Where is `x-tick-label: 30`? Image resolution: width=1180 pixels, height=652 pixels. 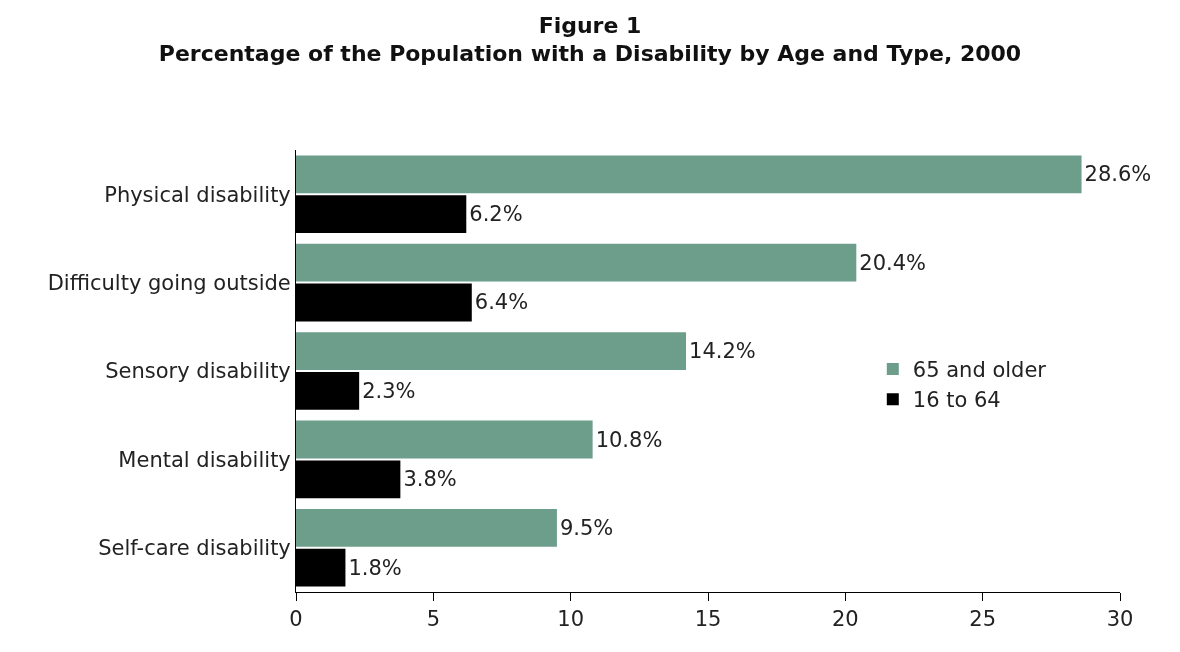
x-tick-label: 30 is located at coordinates (1120, 619).